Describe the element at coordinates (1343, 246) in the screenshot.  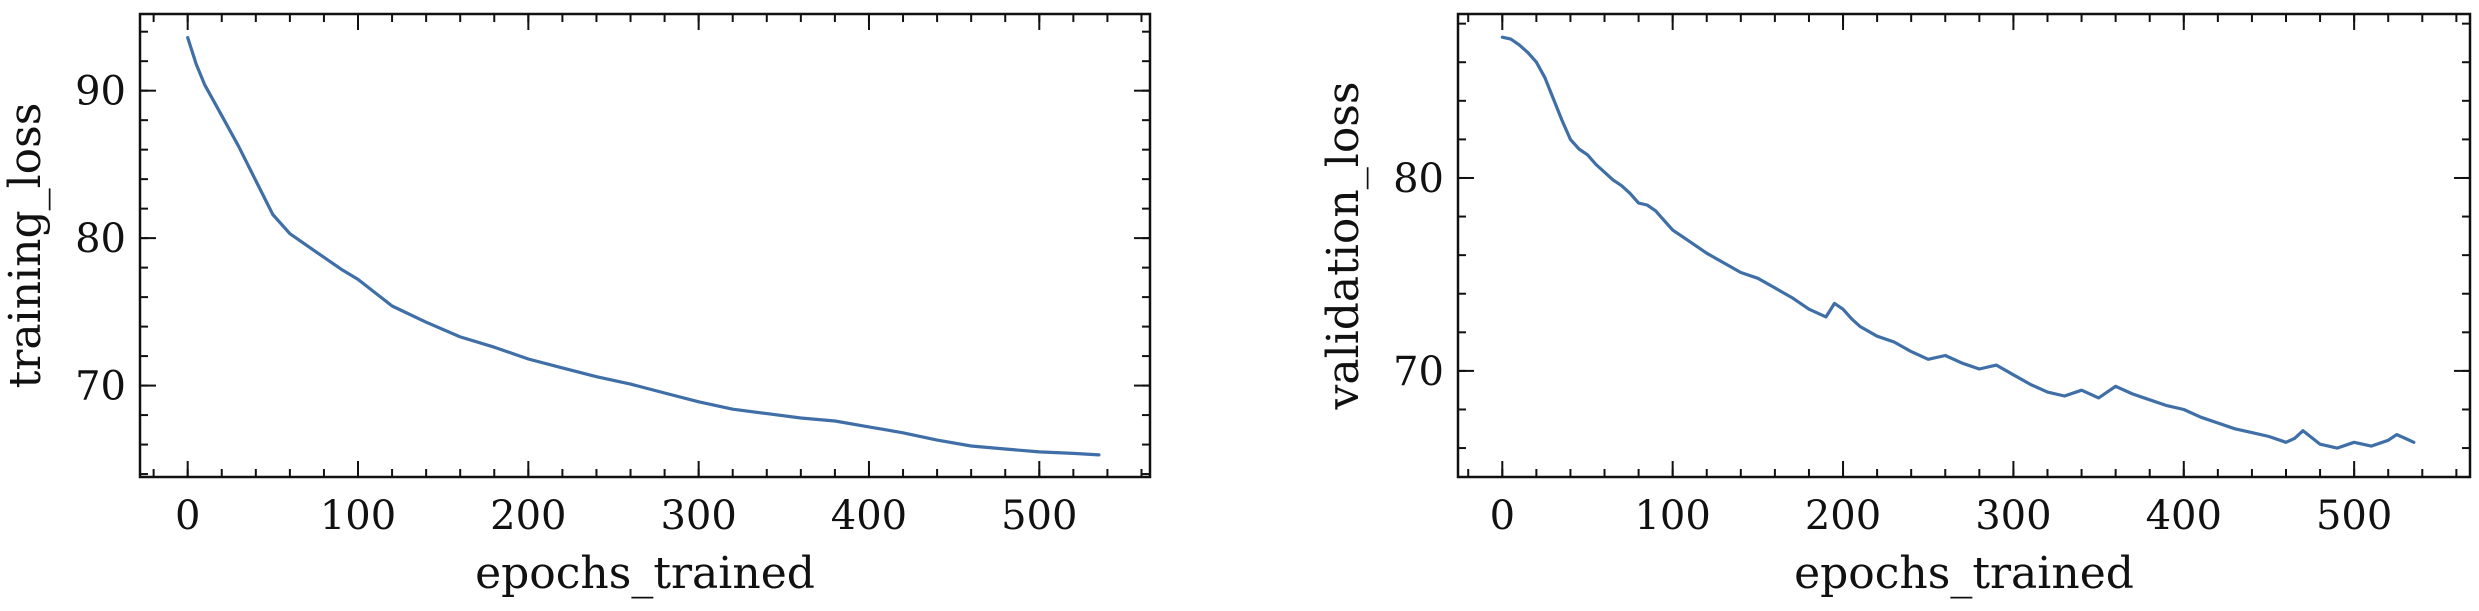
I see `validation-loss-y-axis-label: validation_loss` at that location.